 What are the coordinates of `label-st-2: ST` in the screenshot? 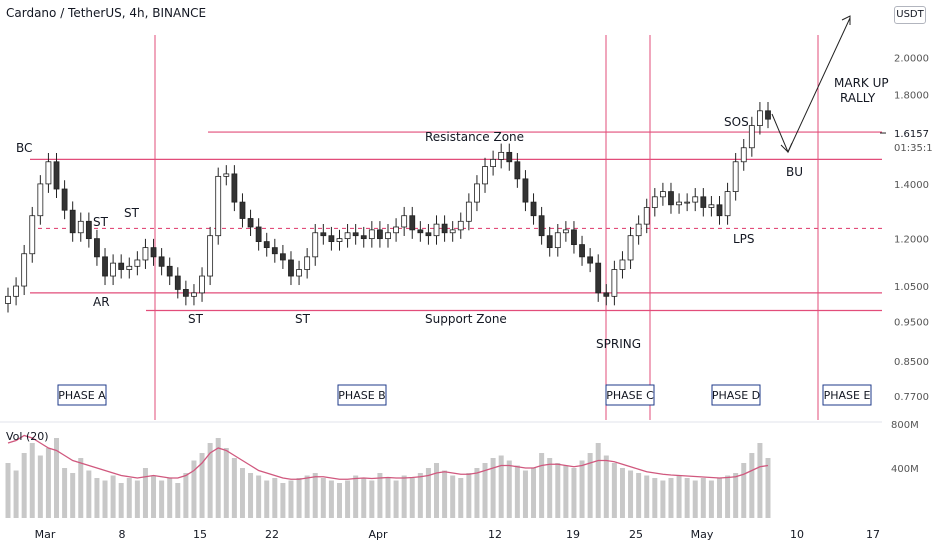 It's located at (132, 213).